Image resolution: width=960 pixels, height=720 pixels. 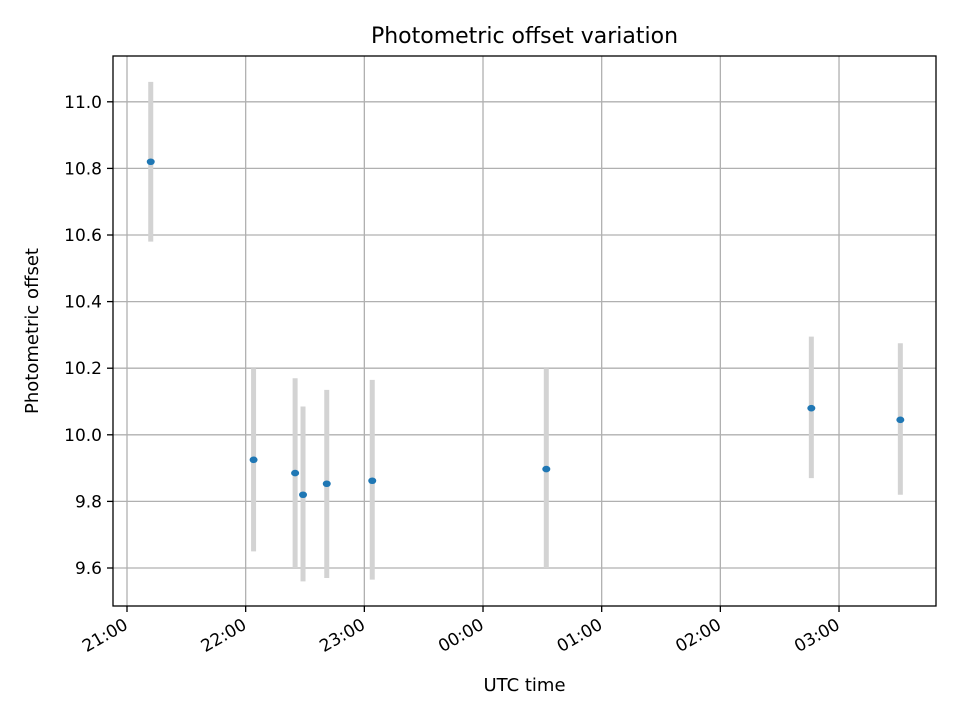 What do you see at coordinates (88, 502) in the screenshot?
I see `y-tick-label: 9.8` at bounding box center [88, 502].